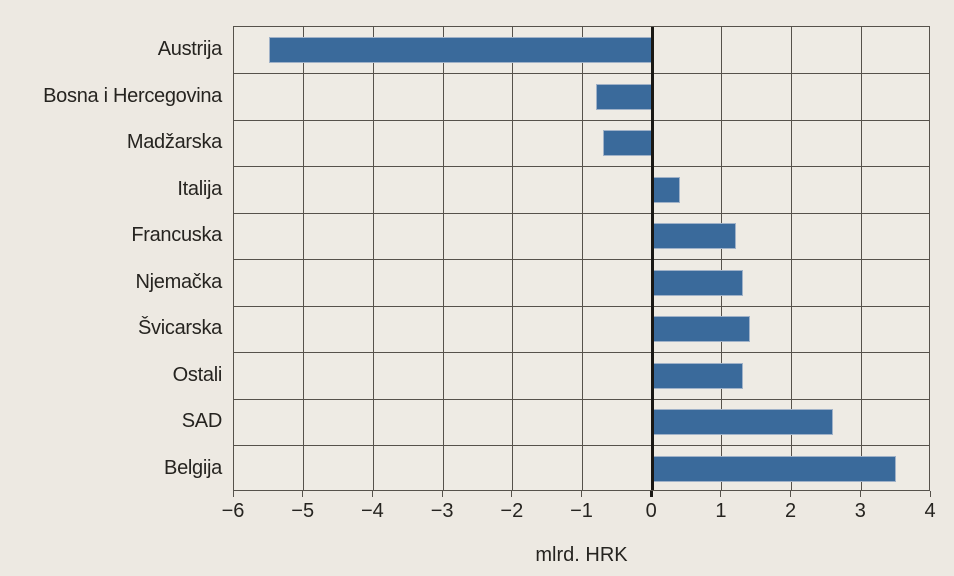  What do you see at coordinates (652, 258) in the screenshot?
I see `zero-axis-line` at bounding box center [652, 258].